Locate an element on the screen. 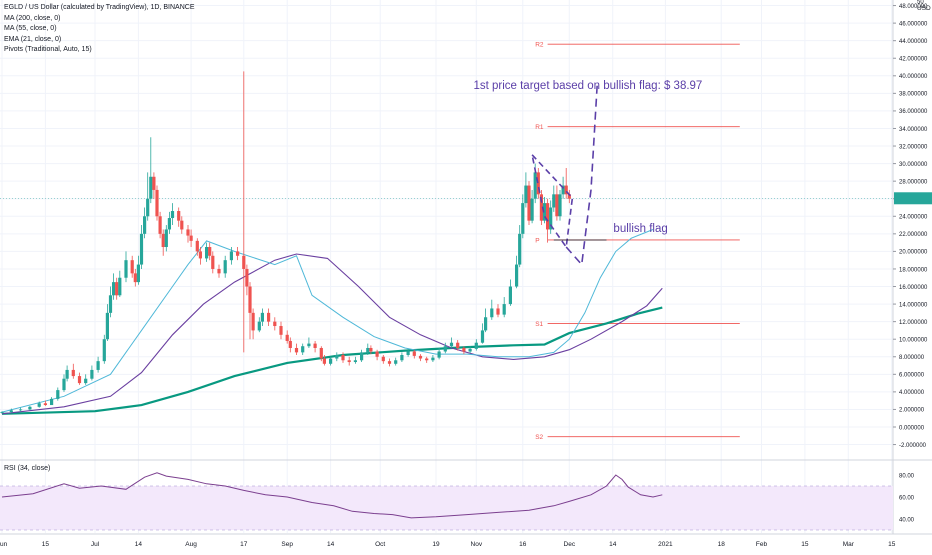 The height and width of the screenshot is (555, 932). price-tick-label: 22.000000 is located at coordinates (913, 235).